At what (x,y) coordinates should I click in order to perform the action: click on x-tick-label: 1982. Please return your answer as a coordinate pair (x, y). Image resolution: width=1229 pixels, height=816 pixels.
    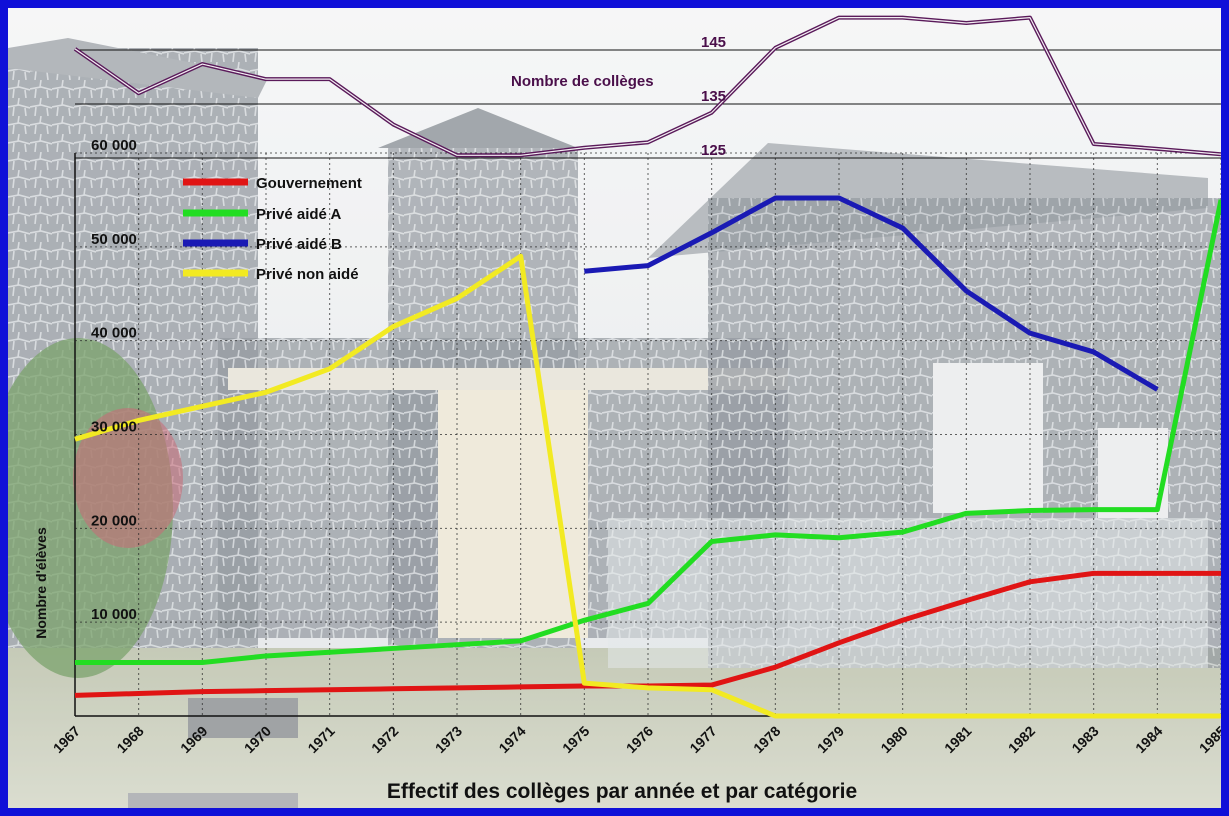
    Looking at the image, I should click on (1021, 739).